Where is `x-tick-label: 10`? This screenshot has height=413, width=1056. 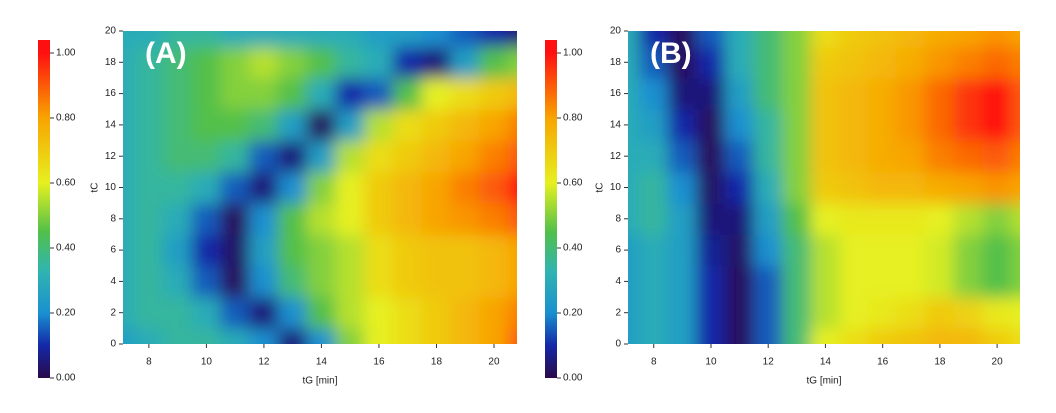 x-tick-label: 10 is located at coordinates (711, 362).